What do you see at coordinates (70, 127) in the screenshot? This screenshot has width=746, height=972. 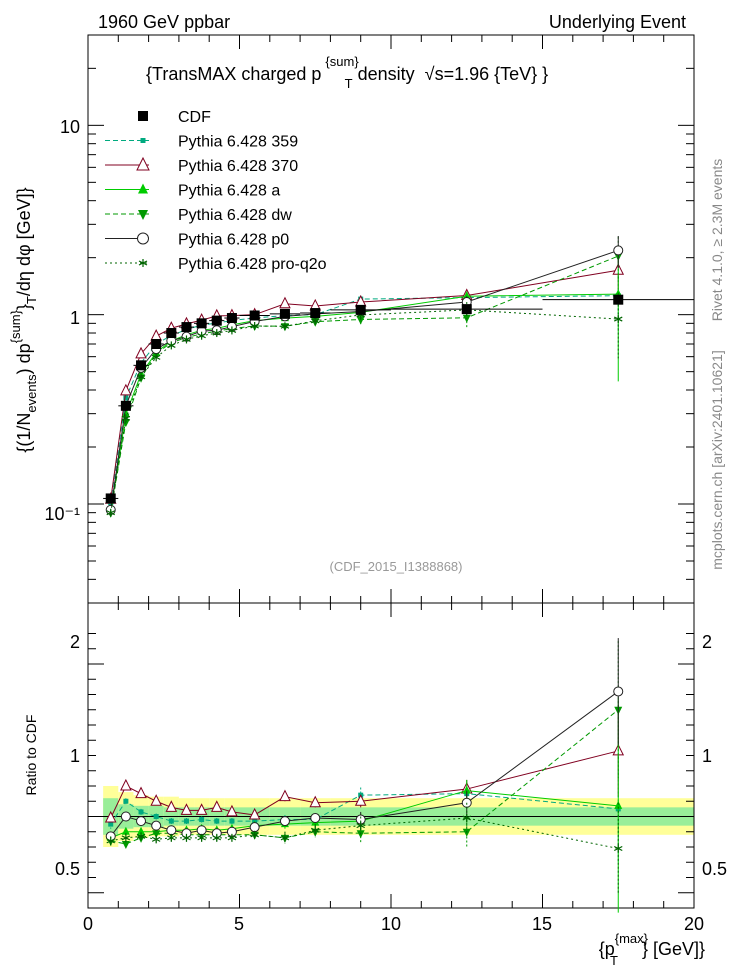 I see `ytick-label-10: 10` at bounding box center [70, 127].